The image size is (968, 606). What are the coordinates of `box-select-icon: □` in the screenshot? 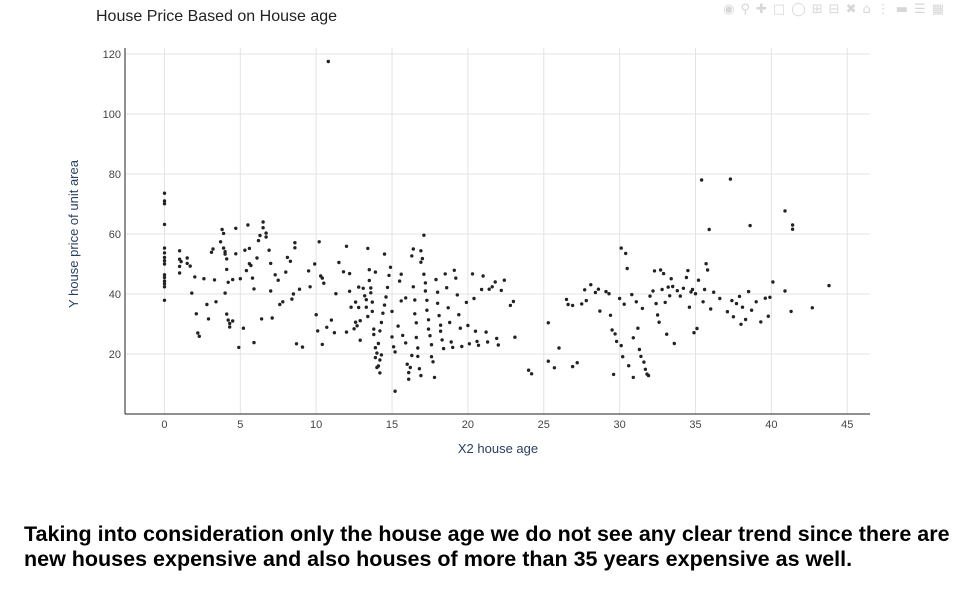 It's located at (779, 9).